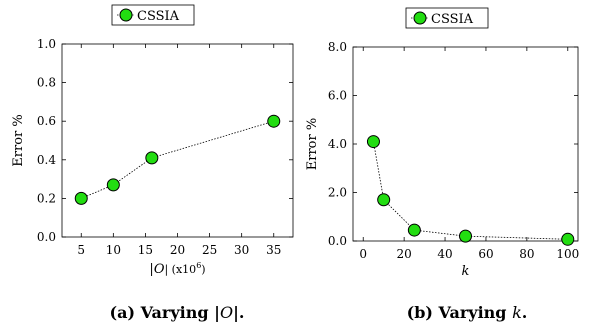 The height and width of the screenshot is (329, 595). Describe the element at coordinates (46, 160) in the screenshot. I see `y-tick-label: 0.4` at that location.